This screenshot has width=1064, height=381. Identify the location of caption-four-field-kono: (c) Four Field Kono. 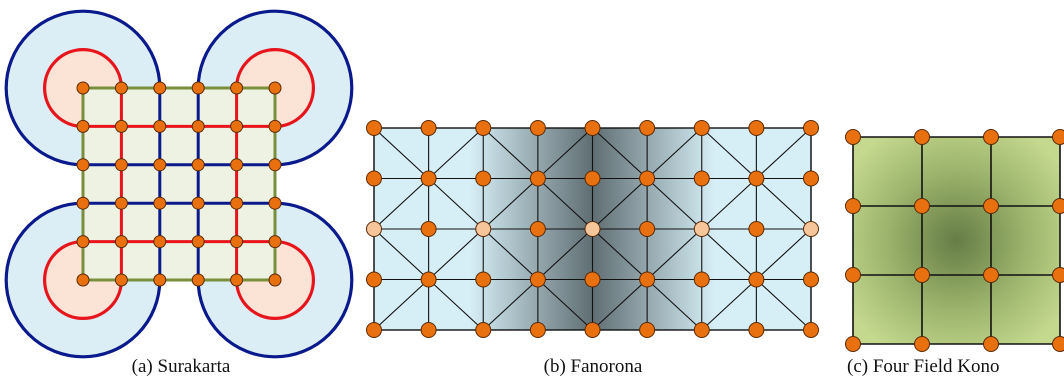
(923, 366).